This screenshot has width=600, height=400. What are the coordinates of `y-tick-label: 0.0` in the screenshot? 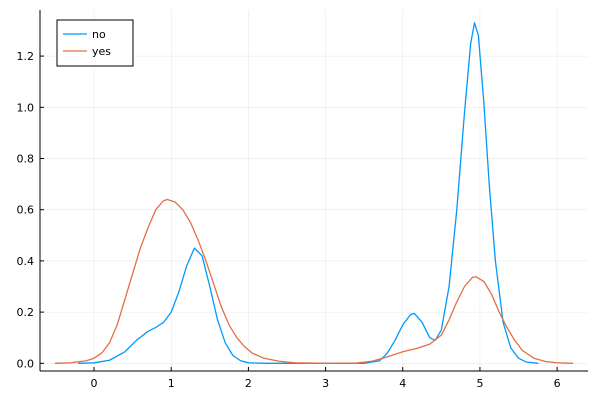 It's located at (26, 363).